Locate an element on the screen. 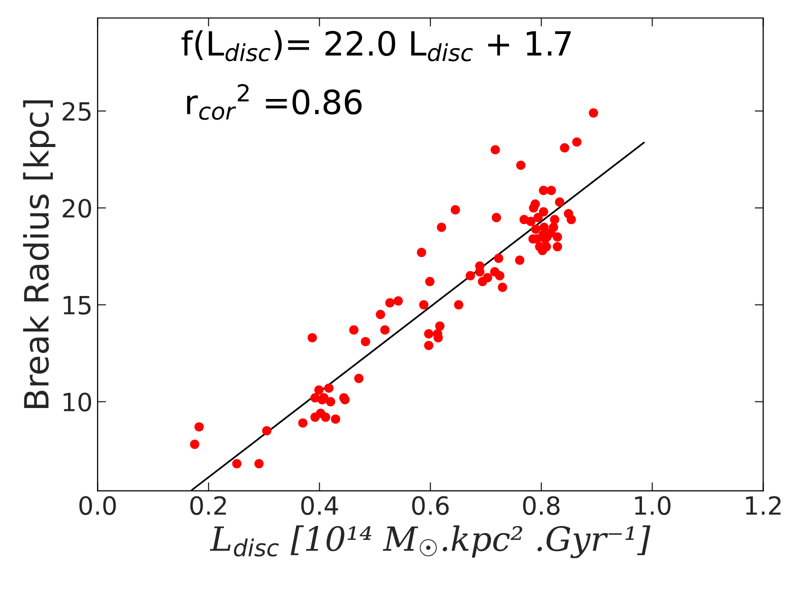 Image resolution: width=800 pixels, height=600 pixels. y-tick-label: 20 is located at coordinates (77, 208).